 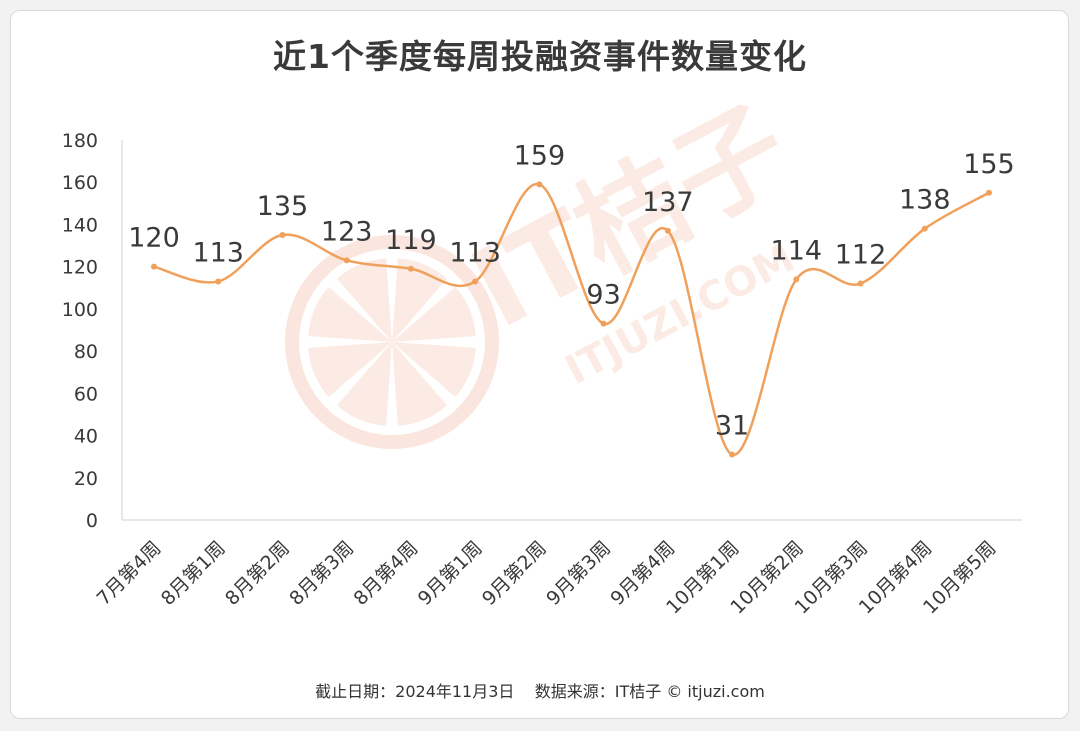 I want to click on data-label: 155, so click(x=989, y=164).